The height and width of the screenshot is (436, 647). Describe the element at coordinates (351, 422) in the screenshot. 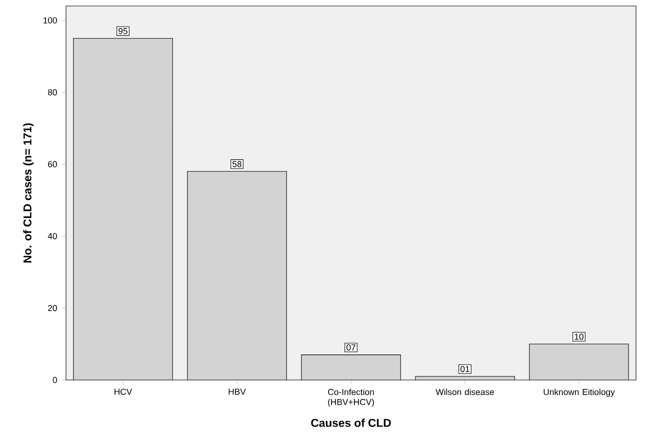

I see `x-axis-title: Causes of CLD` at that location.